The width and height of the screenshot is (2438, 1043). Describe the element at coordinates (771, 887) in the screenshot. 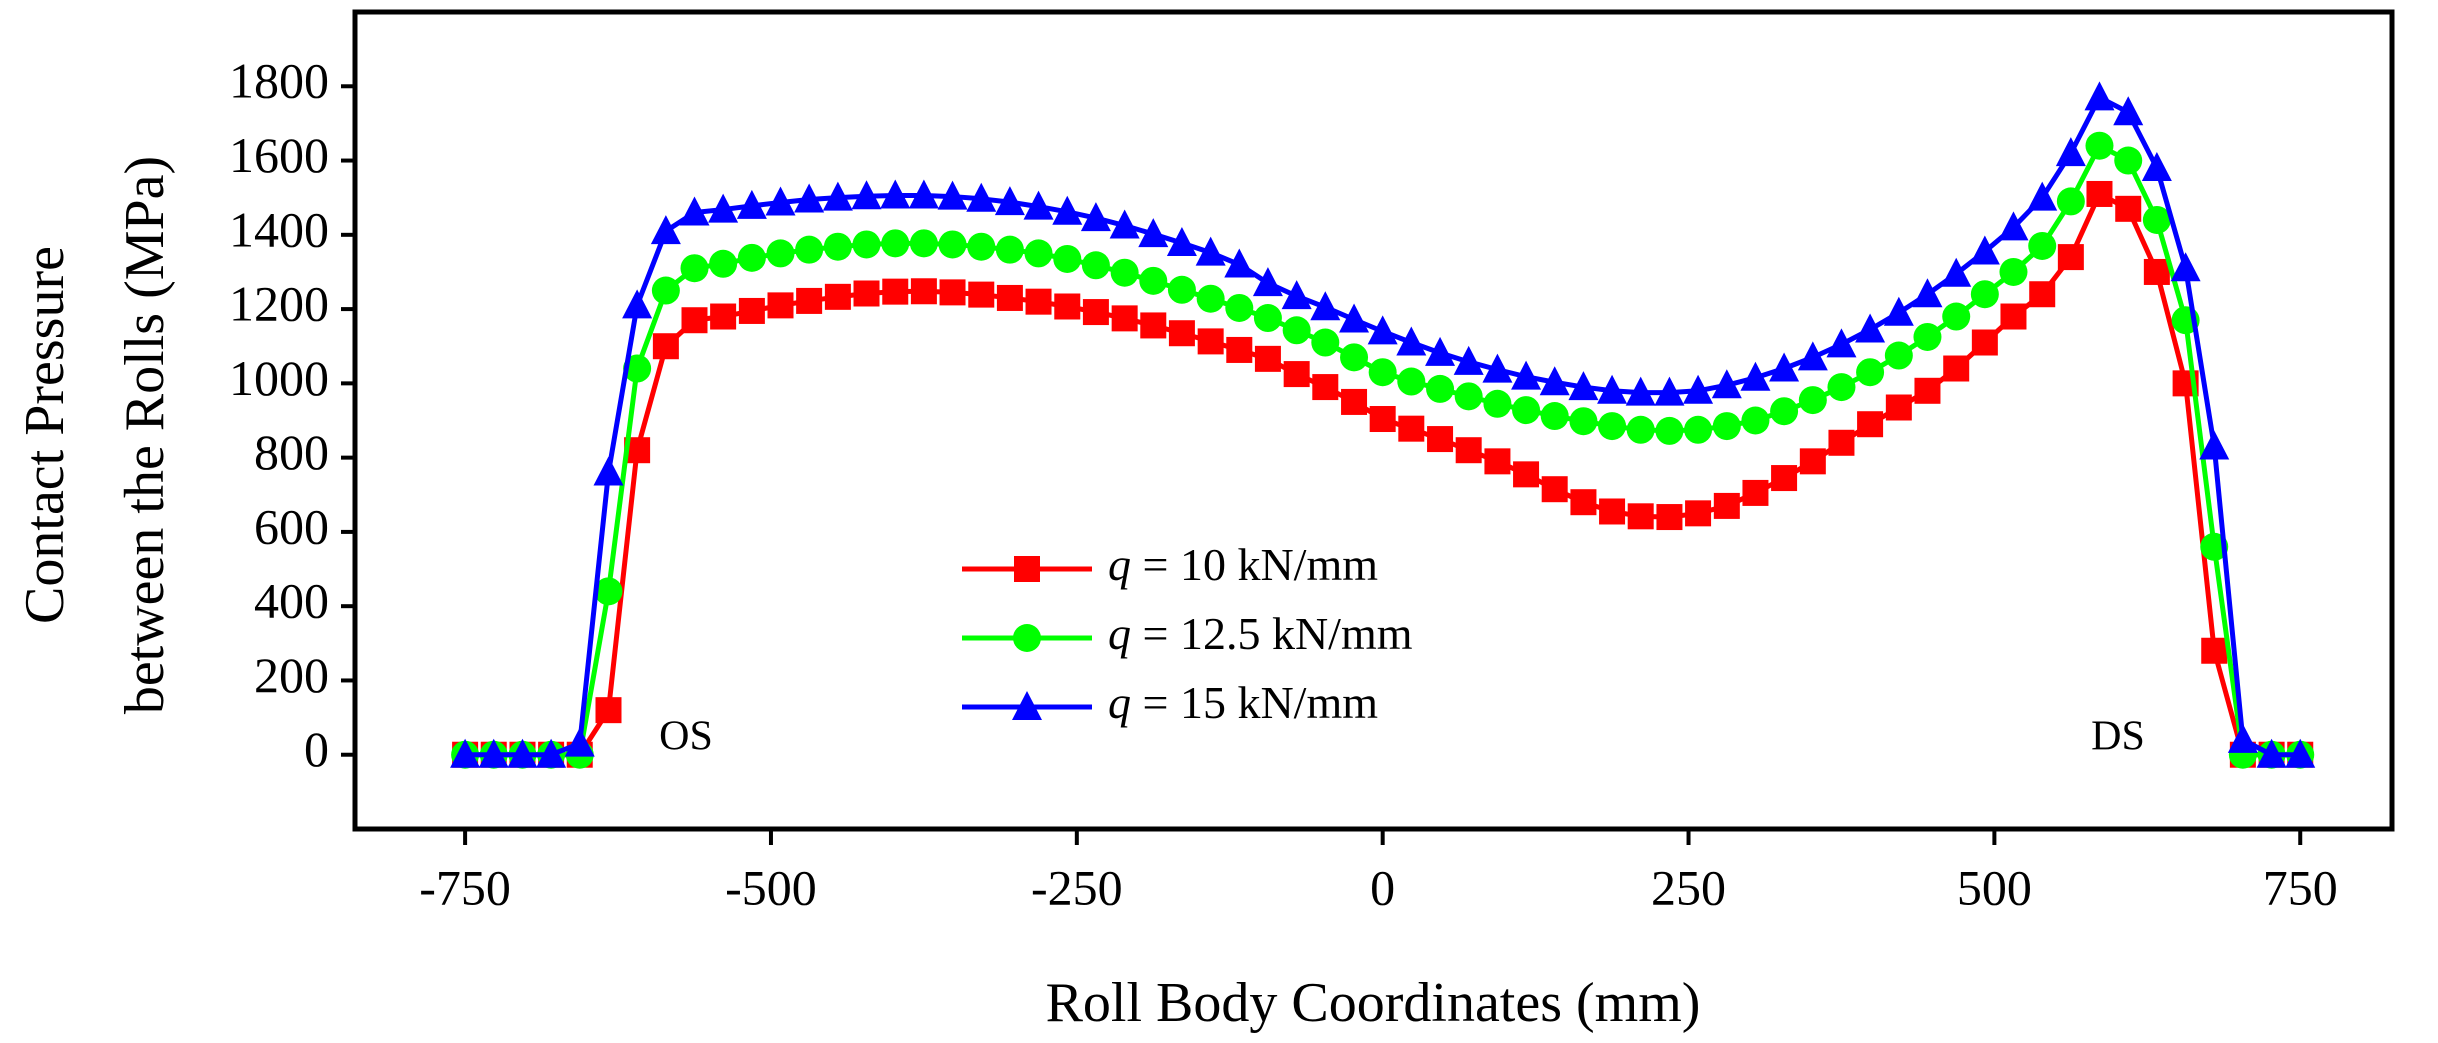

I see `x-tick-label: -500` at that location.